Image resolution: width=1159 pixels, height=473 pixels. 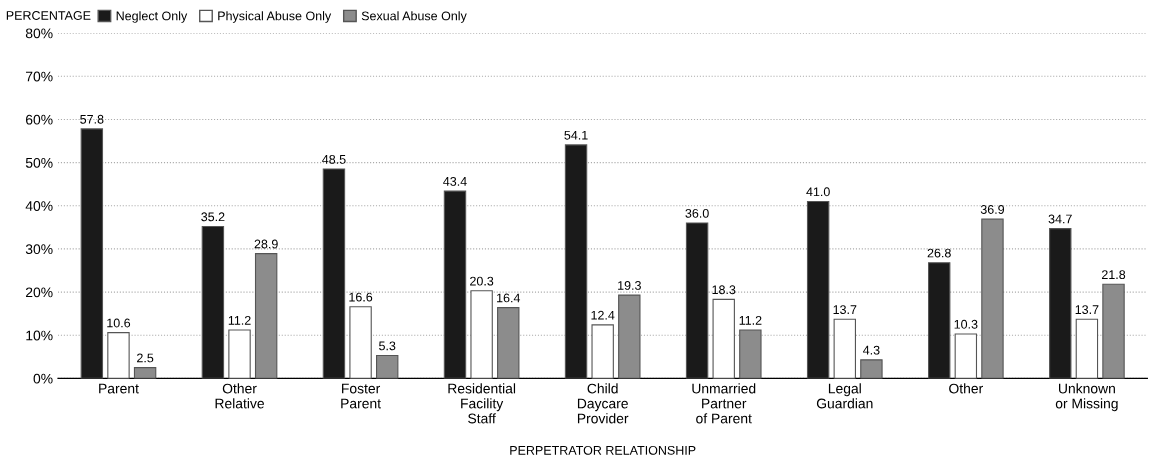 What do you see at coordinates (414, 17) in the screenshot?
I see `legend-label: Sexual Abuse Only` at bounding box center [414, 17].